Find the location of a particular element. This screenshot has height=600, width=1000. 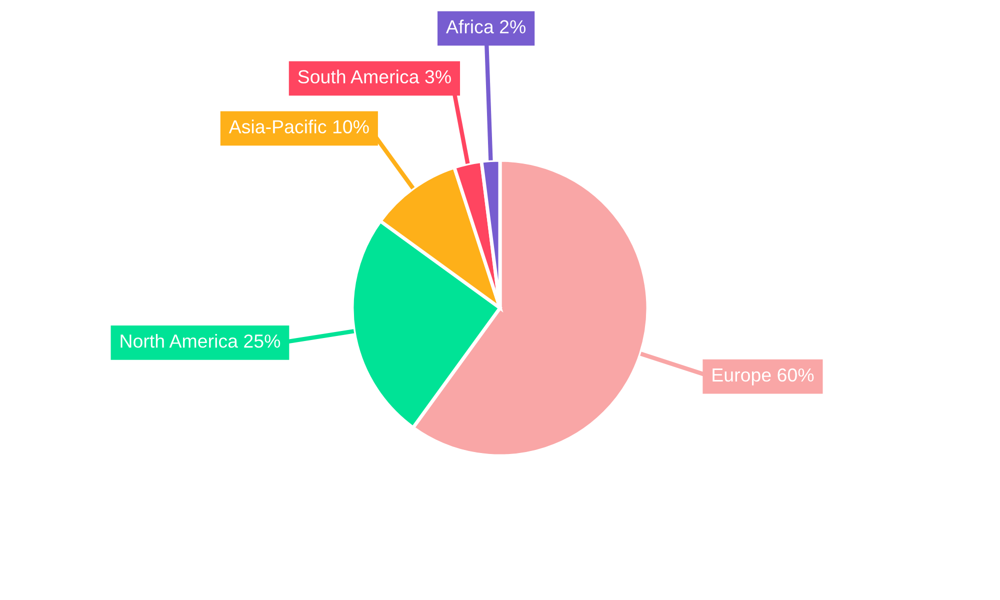

slice-label: Asia-Pacific 10% is located at coordinates (298, 127).